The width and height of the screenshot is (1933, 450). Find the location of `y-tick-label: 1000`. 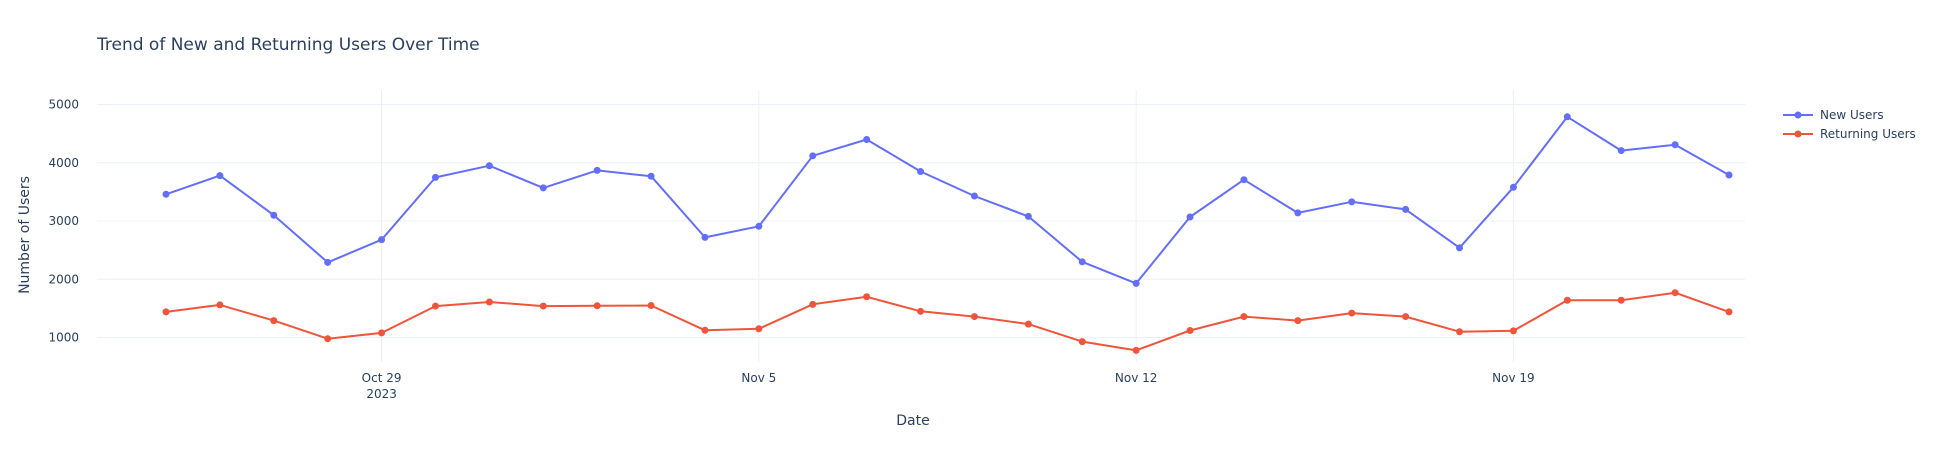

y-tick-label: 1000 is located at coordinates (63, 338).